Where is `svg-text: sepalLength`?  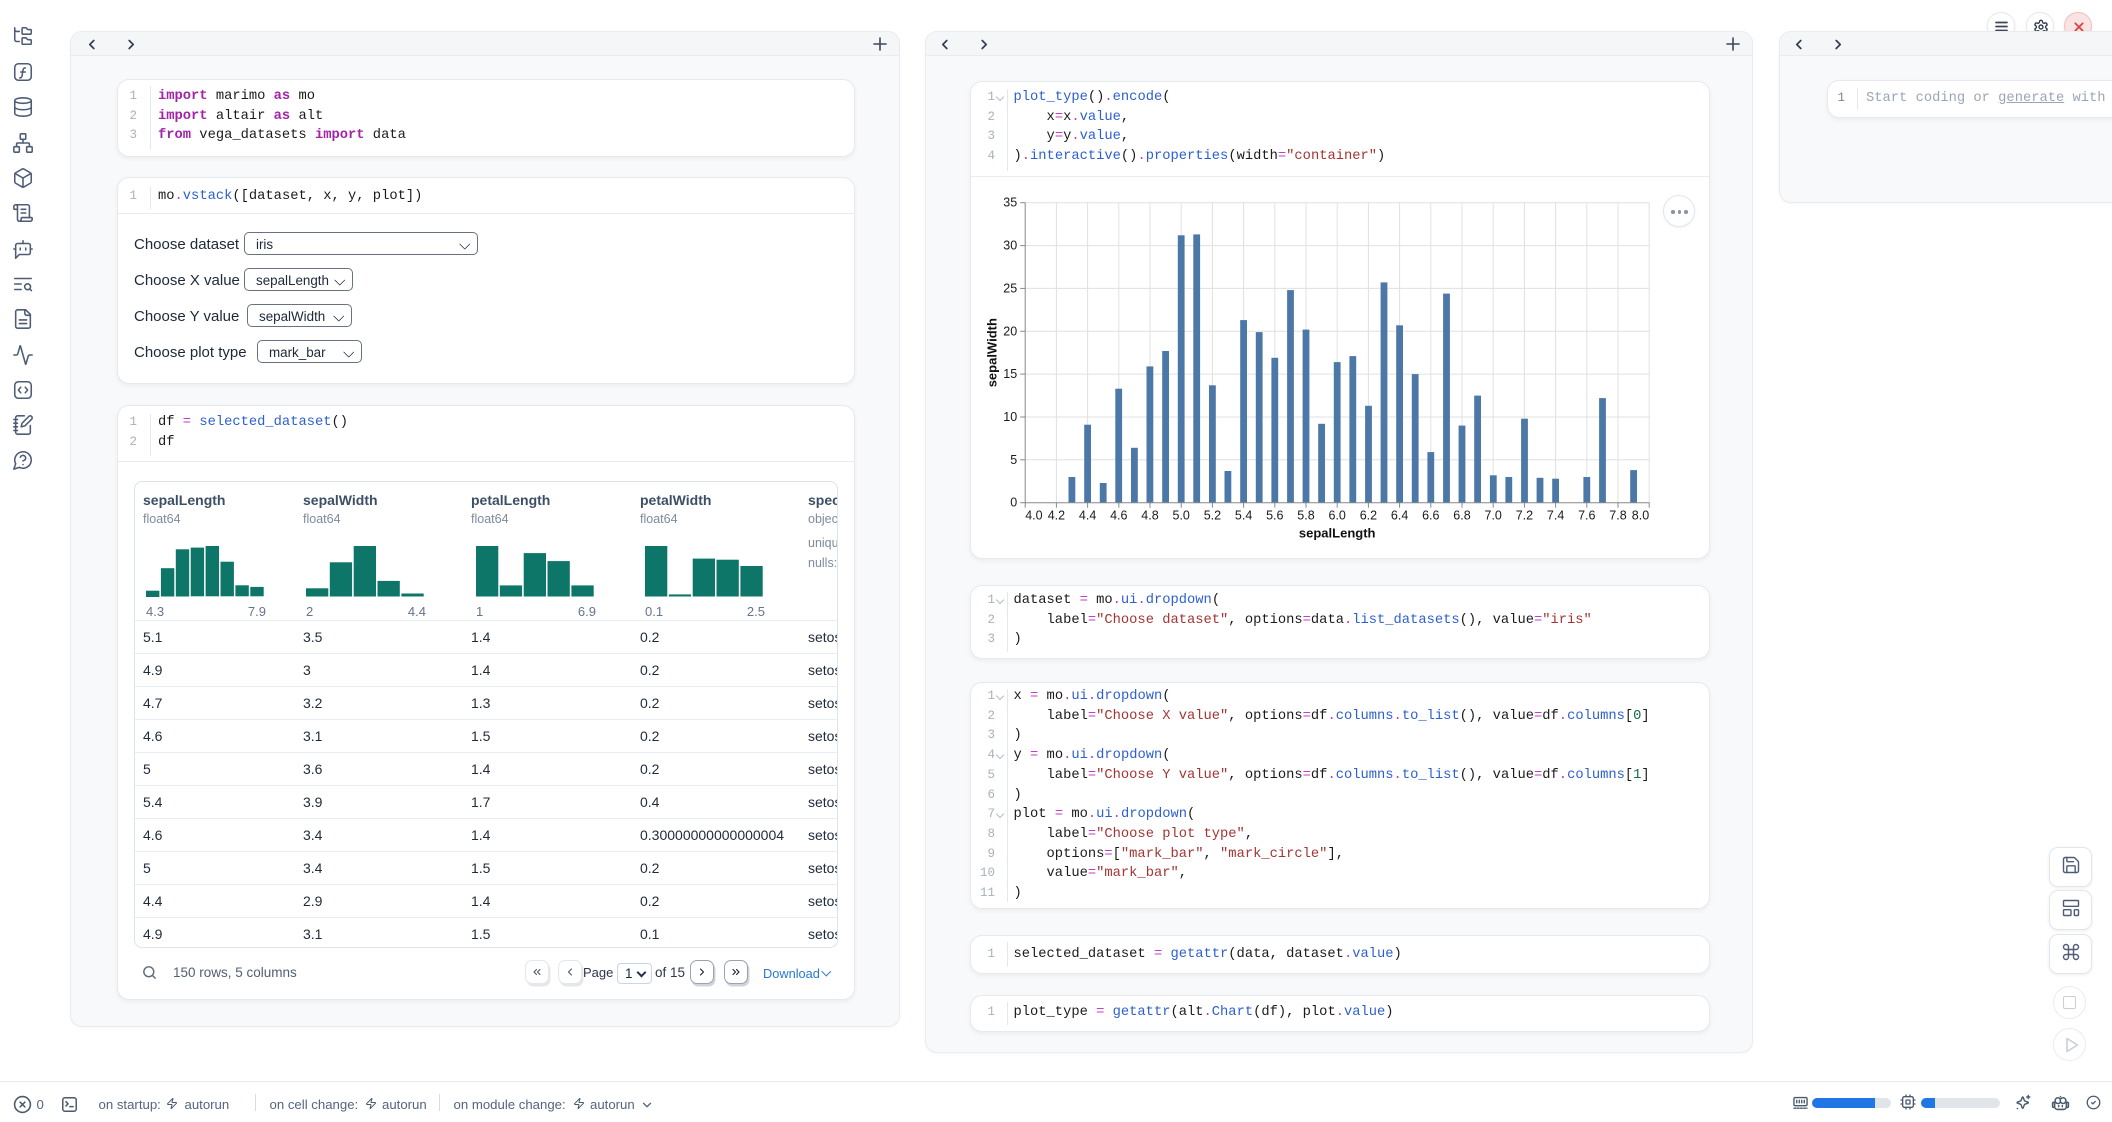
svg-text: sepalLength is located at coordinates (1337, 533).